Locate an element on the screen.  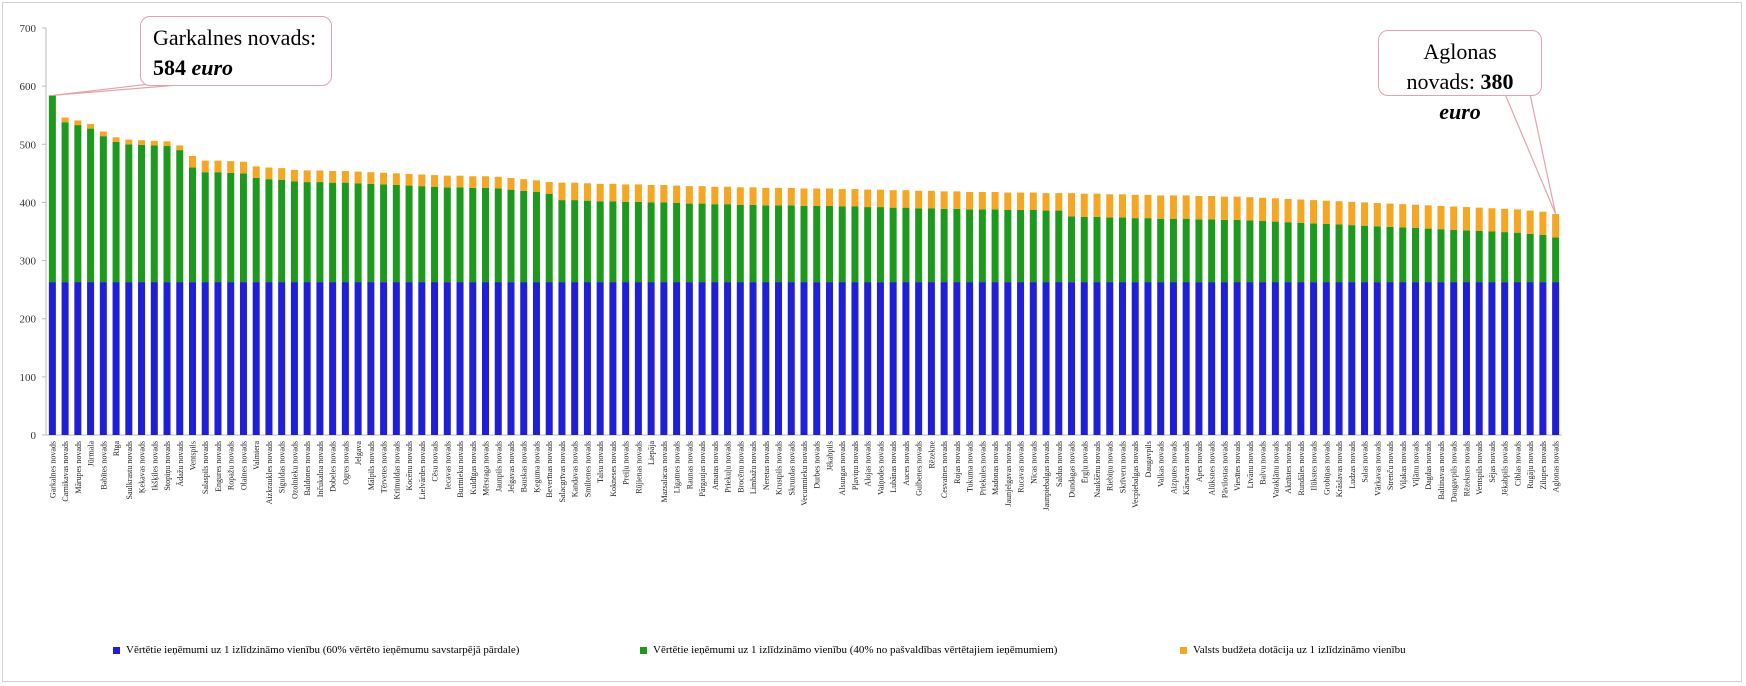
x-tick-label: Tukuma novads is located at coordinates (970, 466).